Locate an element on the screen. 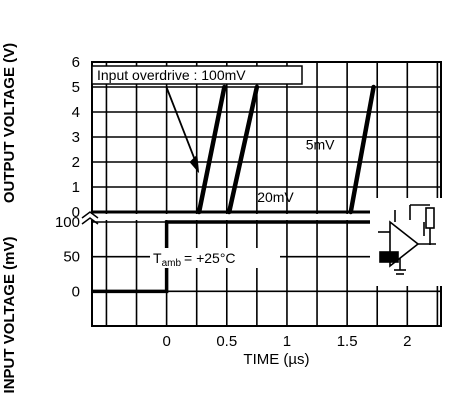 This screenshot has height=416, width=459. output-tick-label: 5 is located at coordinates (76, 87).